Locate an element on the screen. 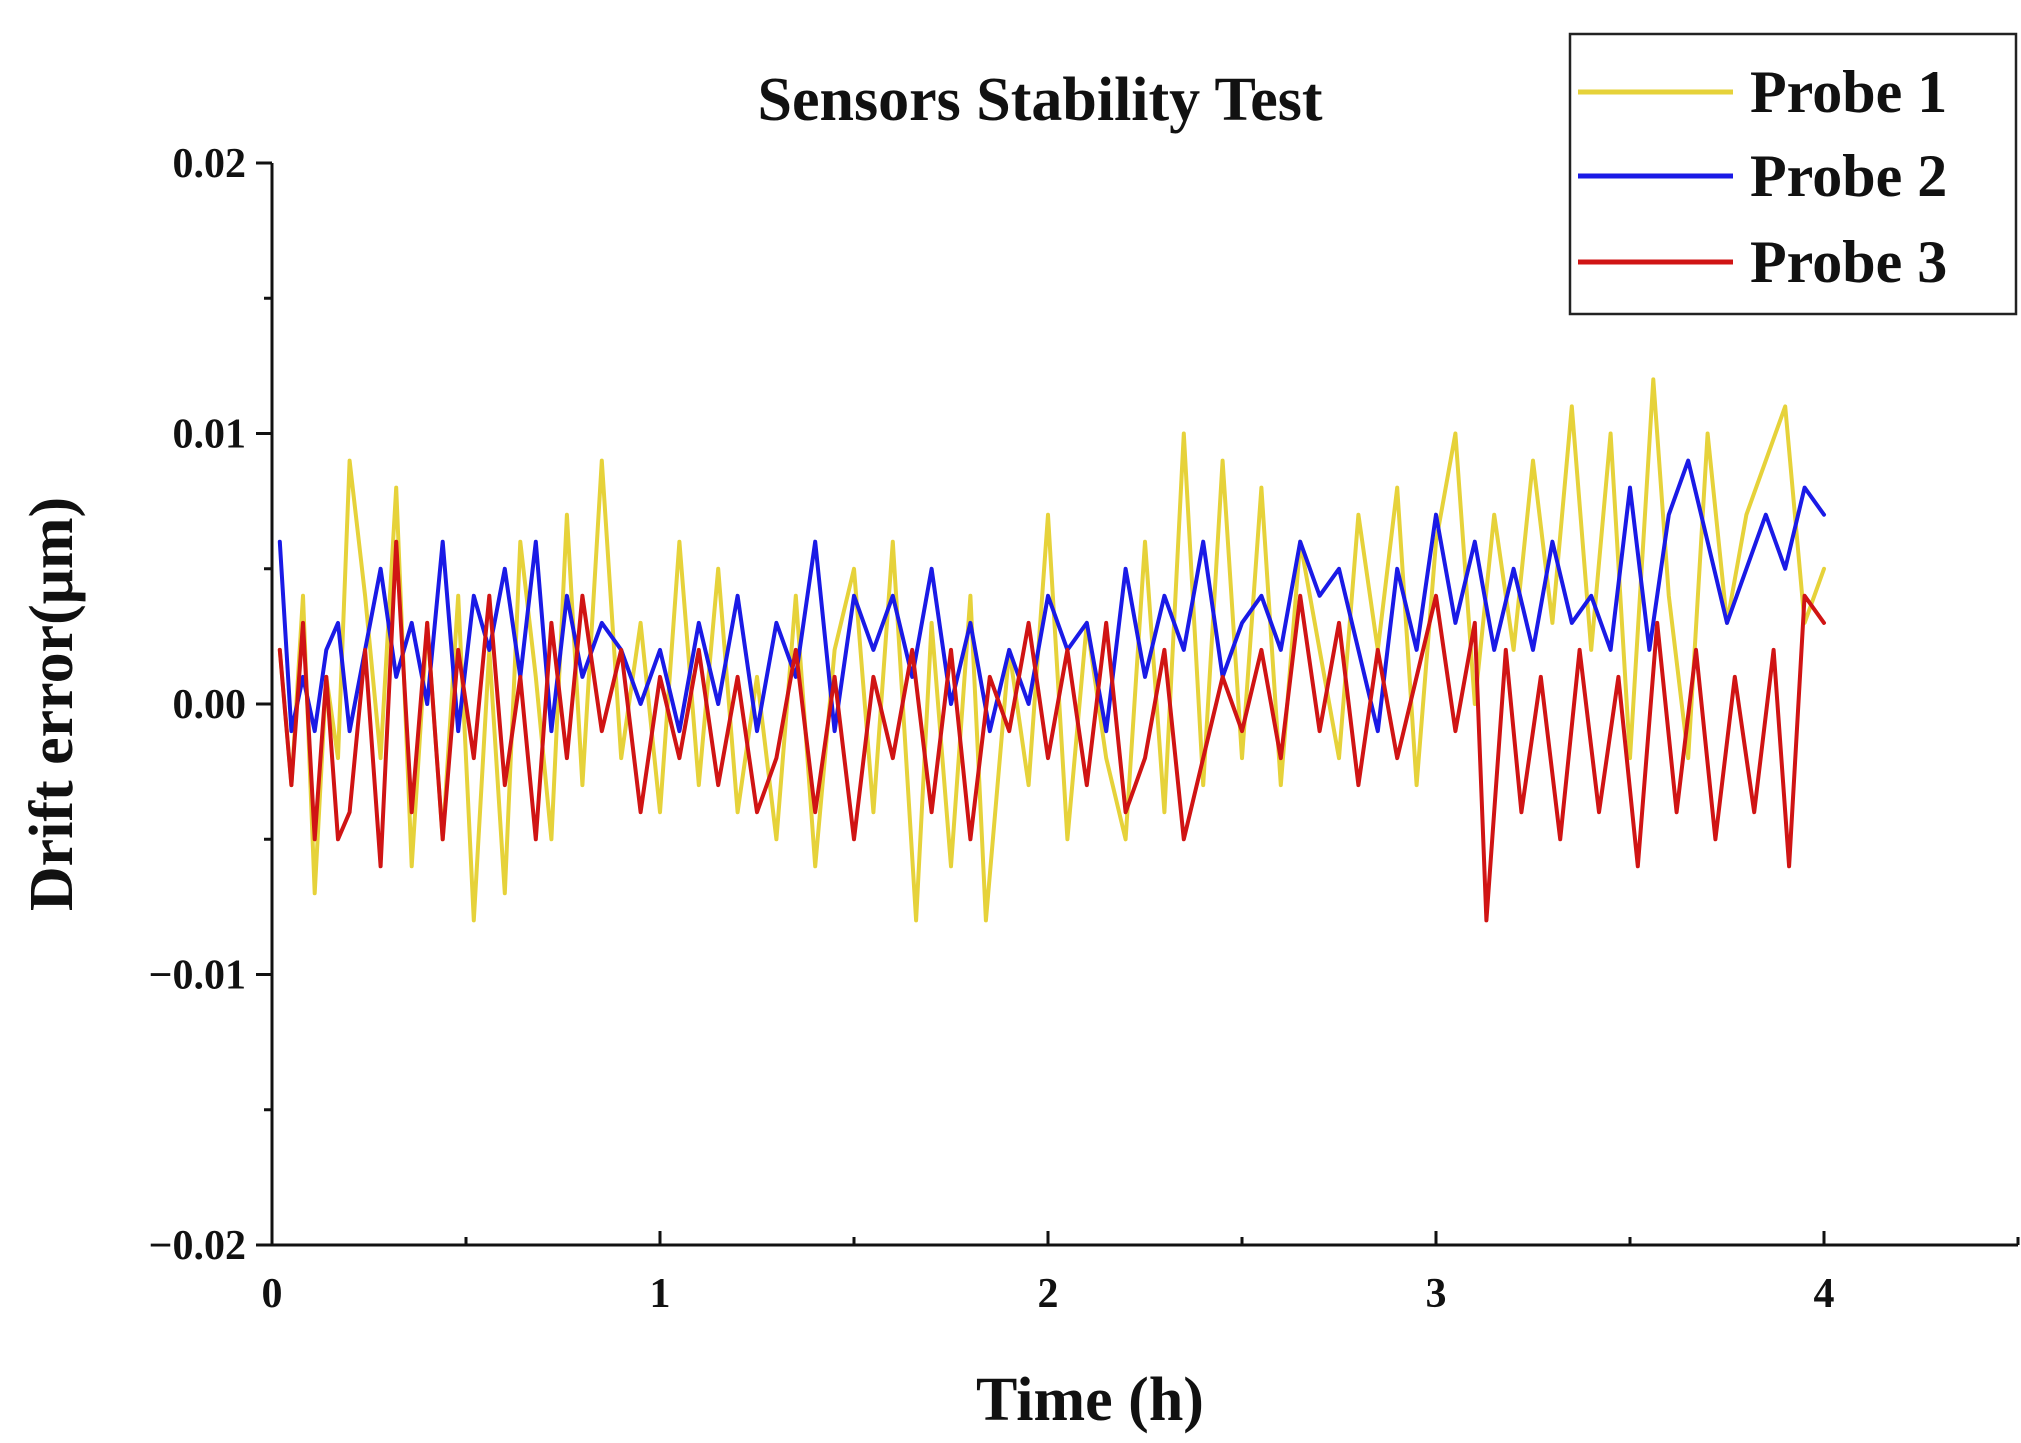 This screenshot has height=1443, width=2021. y-tick-label: 0.00 is located at coordinates (210, 705).